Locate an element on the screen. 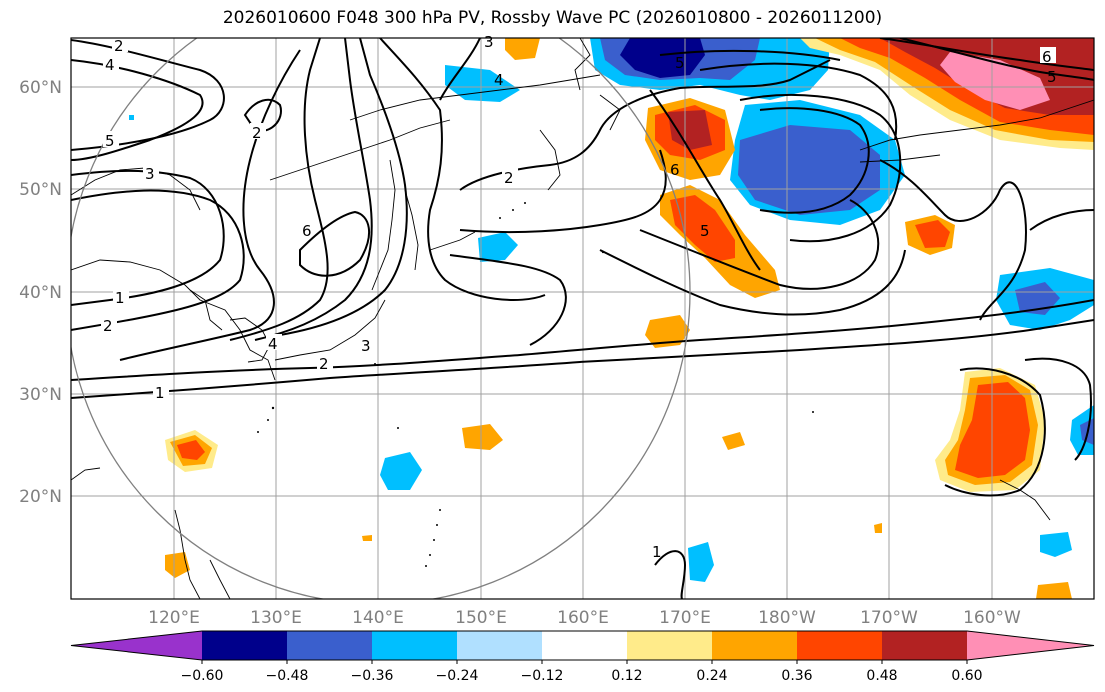 This screenshot has height=692, width=1105. colorbar-extend-high is located at coordinates (1030, 645).